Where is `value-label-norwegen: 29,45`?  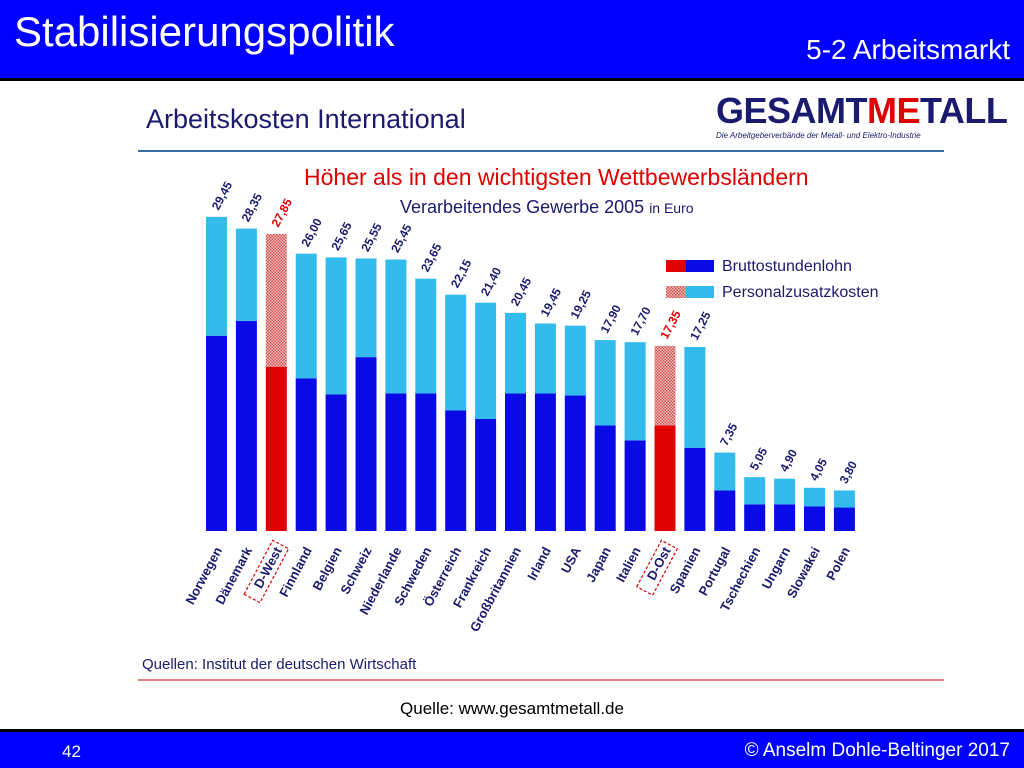 value-label-norwegen: 29,45 is located at coordinates (222, 195).